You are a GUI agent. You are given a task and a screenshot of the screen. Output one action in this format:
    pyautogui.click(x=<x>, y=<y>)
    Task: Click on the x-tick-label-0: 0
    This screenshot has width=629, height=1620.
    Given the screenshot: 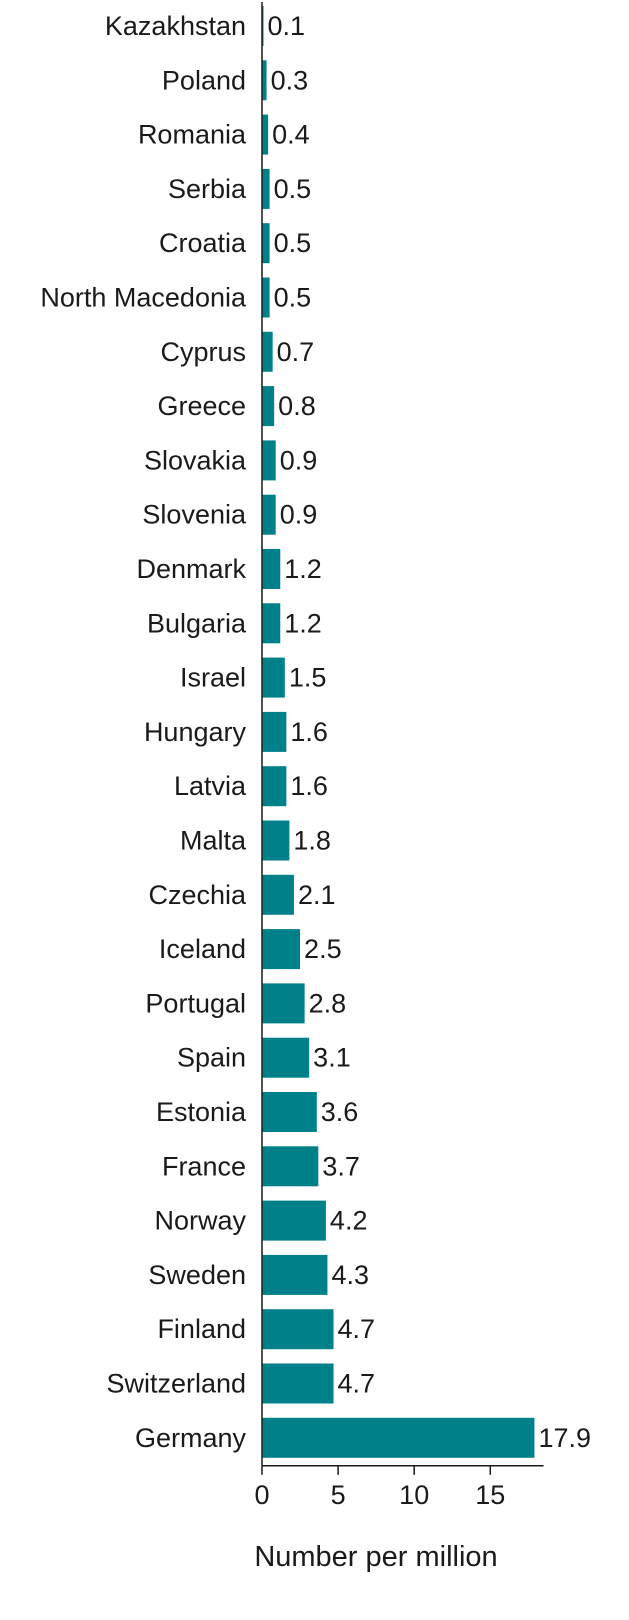 What is the action you would take?
    pyautogui.click(x=261, y=1495)
    